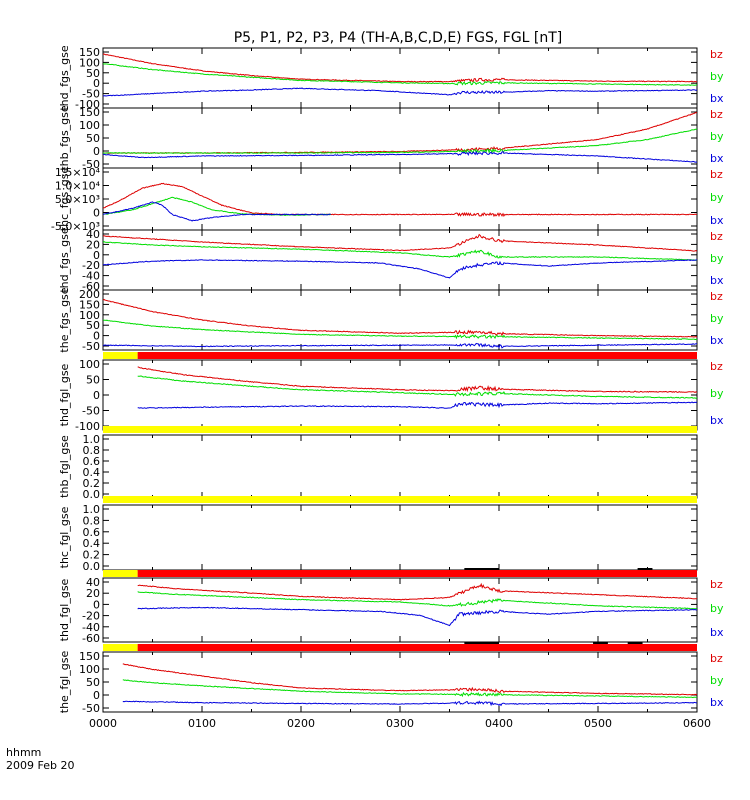 The width and height of the screenshot is (750, 800). What do you see at coordinates (103, 723) in the screenshot?
I see `x-tick-label: 0000` at bounding box center [103, 723].